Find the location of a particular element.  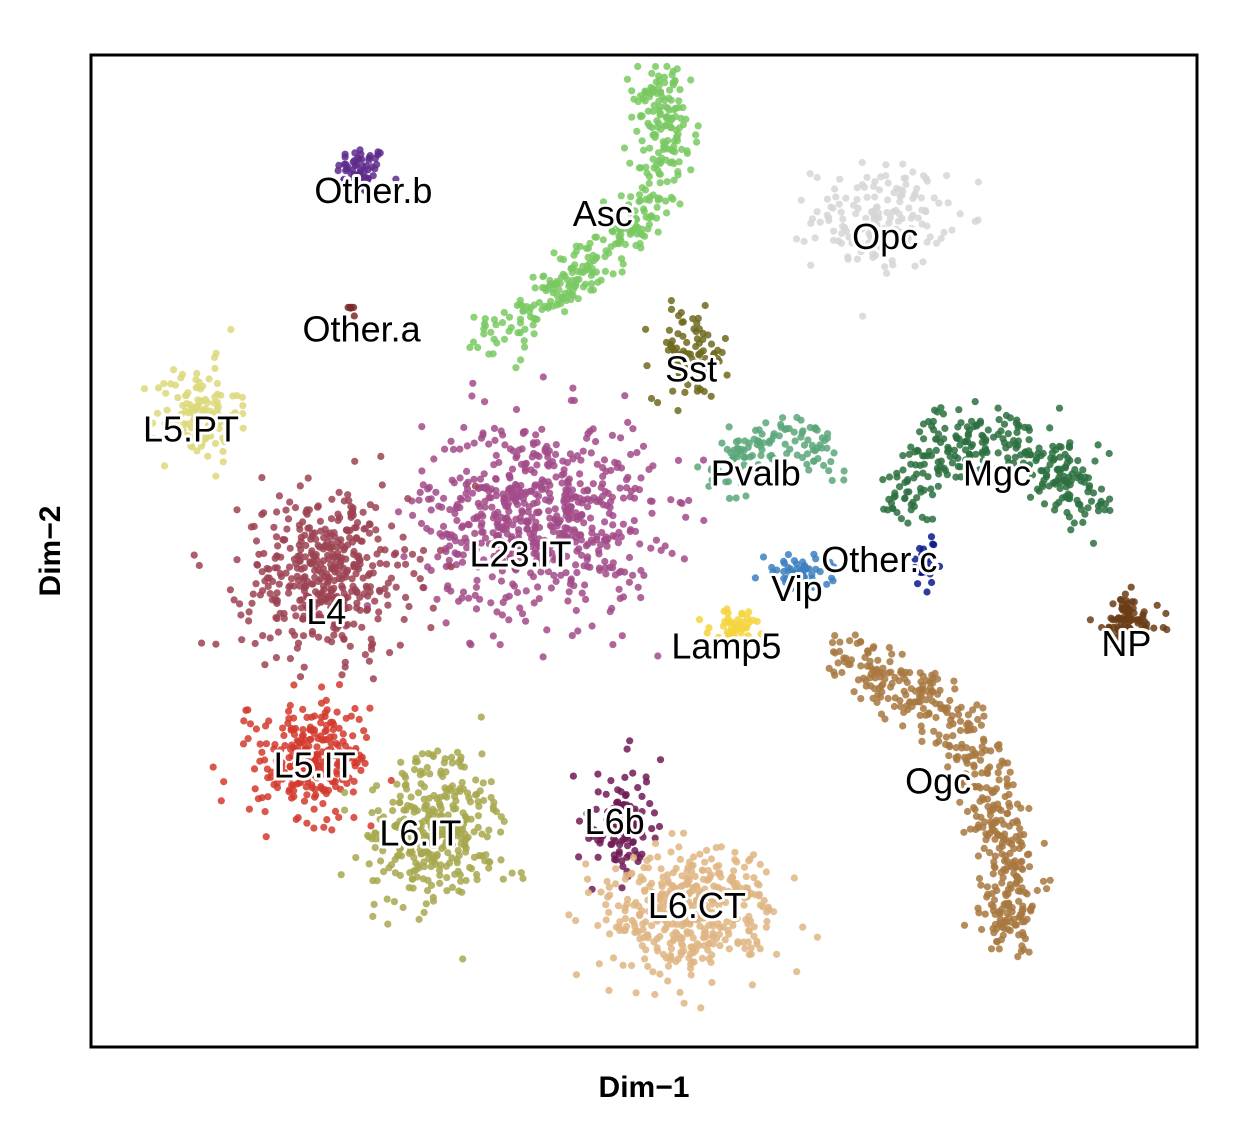

point-other-b is located at coordinates (345, 154).